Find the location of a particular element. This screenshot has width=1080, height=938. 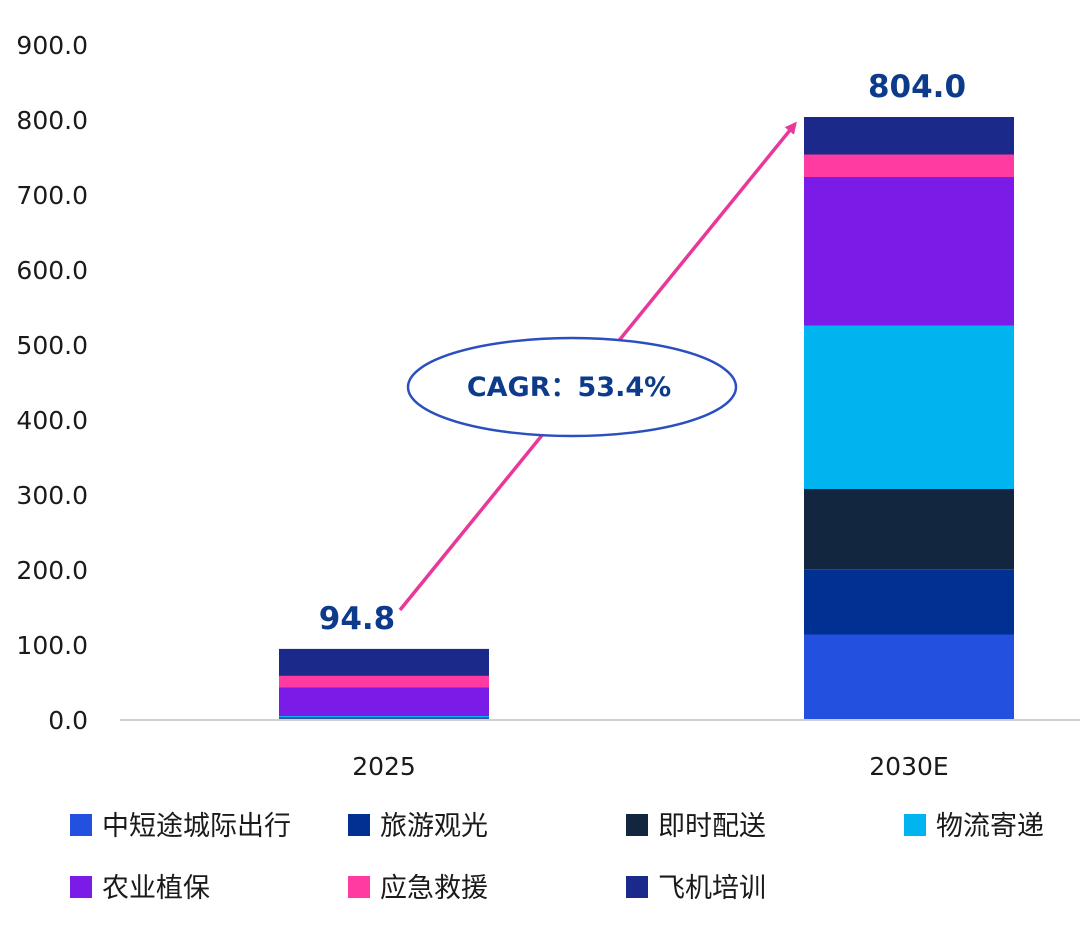

y-tick-label: 100.0 is located at coordinates (52, 645).